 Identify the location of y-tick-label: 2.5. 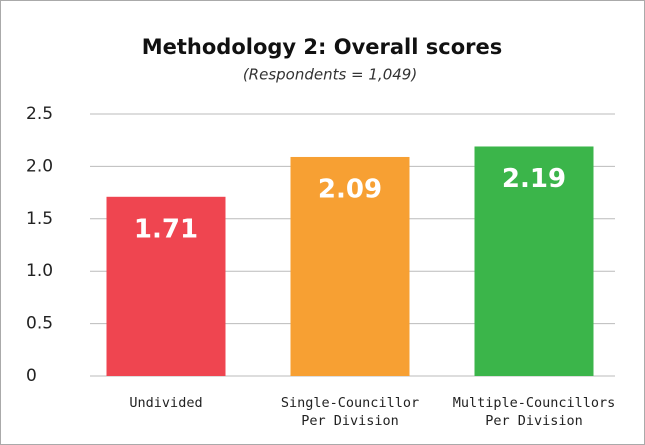
(39, 114).